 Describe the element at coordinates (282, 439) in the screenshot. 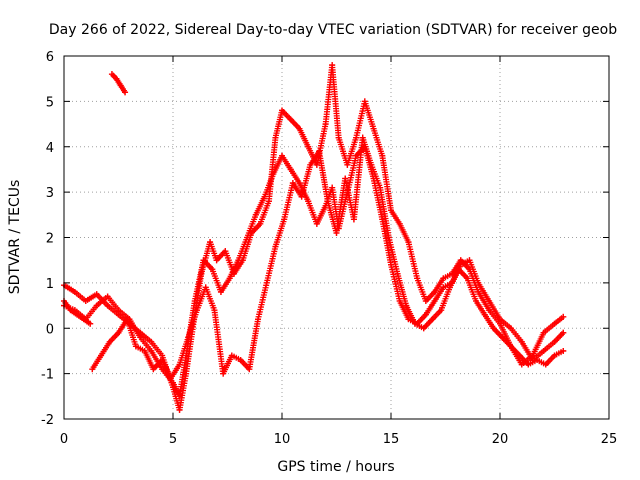

I see `x-tick-label: 10` at that location.